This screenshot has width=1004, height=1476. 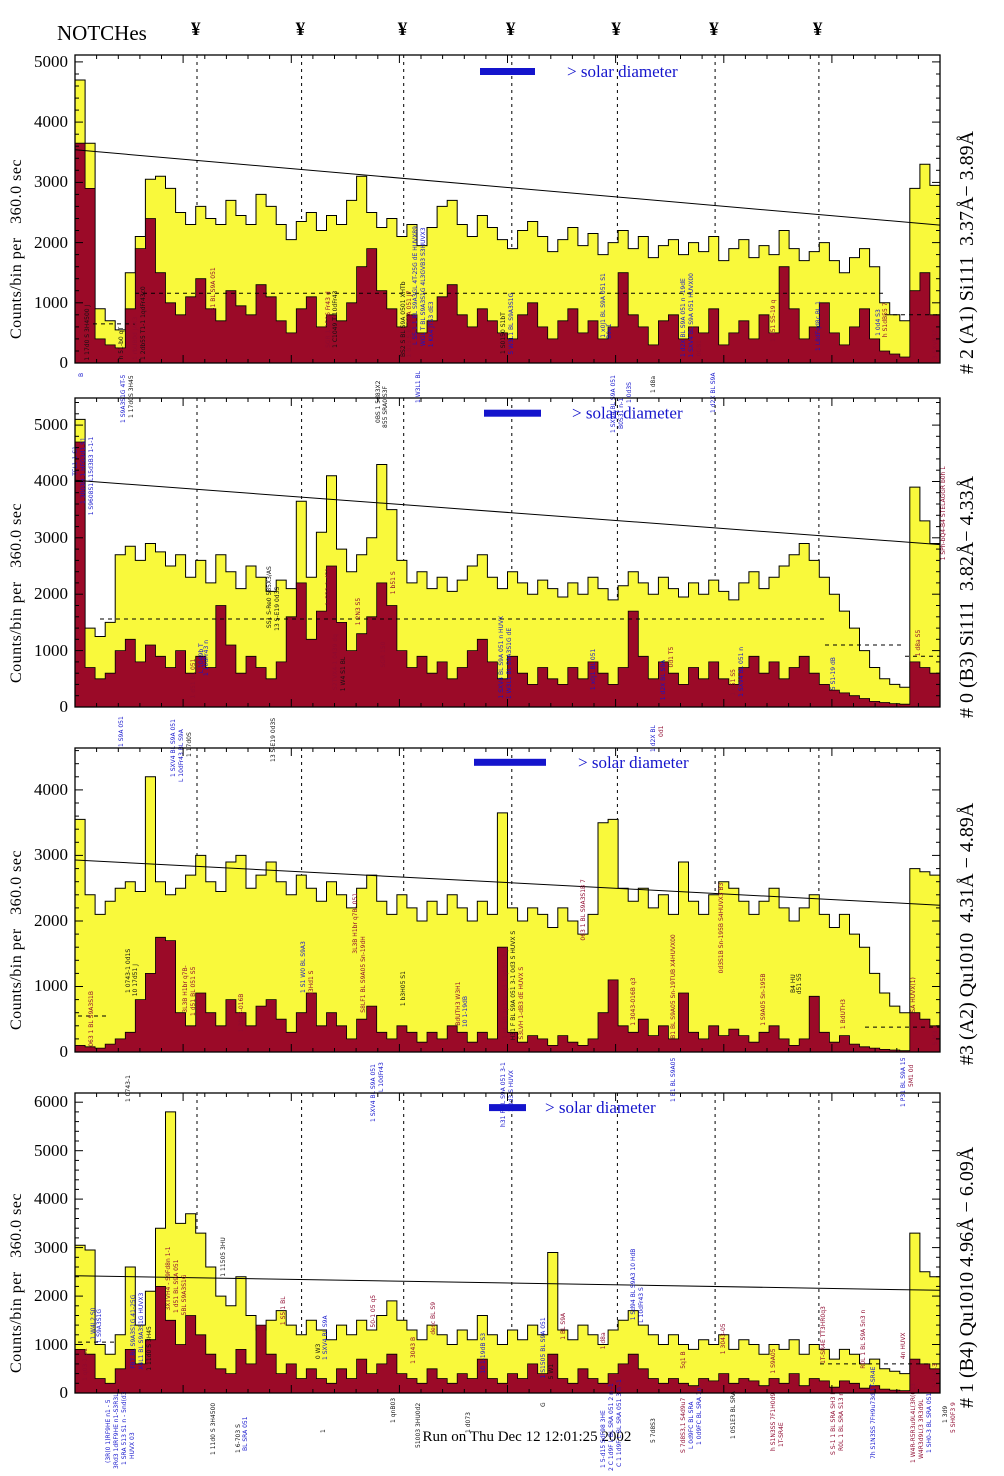 What do you see at coordinates (323, 1431) in the screenshot?
I see `event-annotation: 1` at bounding box center [323, 1431].